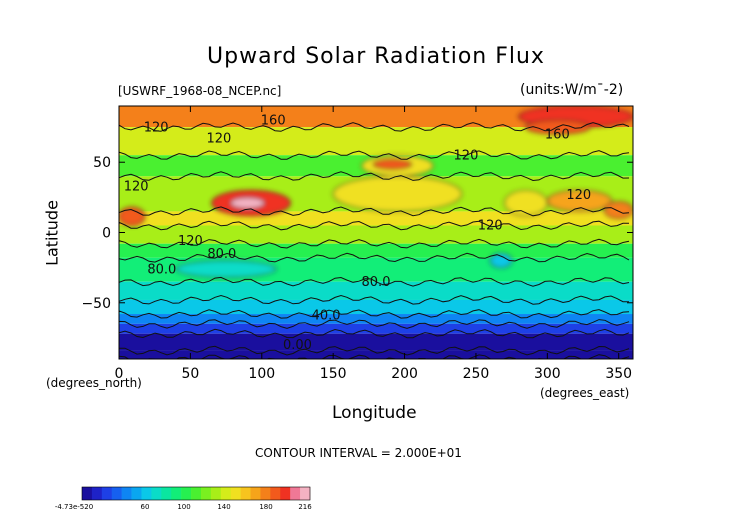  I want to click on y-unit-note: (degrees_north), so click(94, 383).